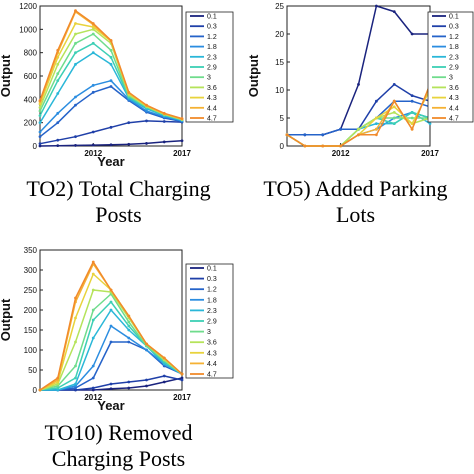 The height and width of the screenshot is (474, 474). What do you see at coordinates (212, 17) in the screenshot?
I see `to2-legend-label: 0.1` at bounding box center [212, 17].